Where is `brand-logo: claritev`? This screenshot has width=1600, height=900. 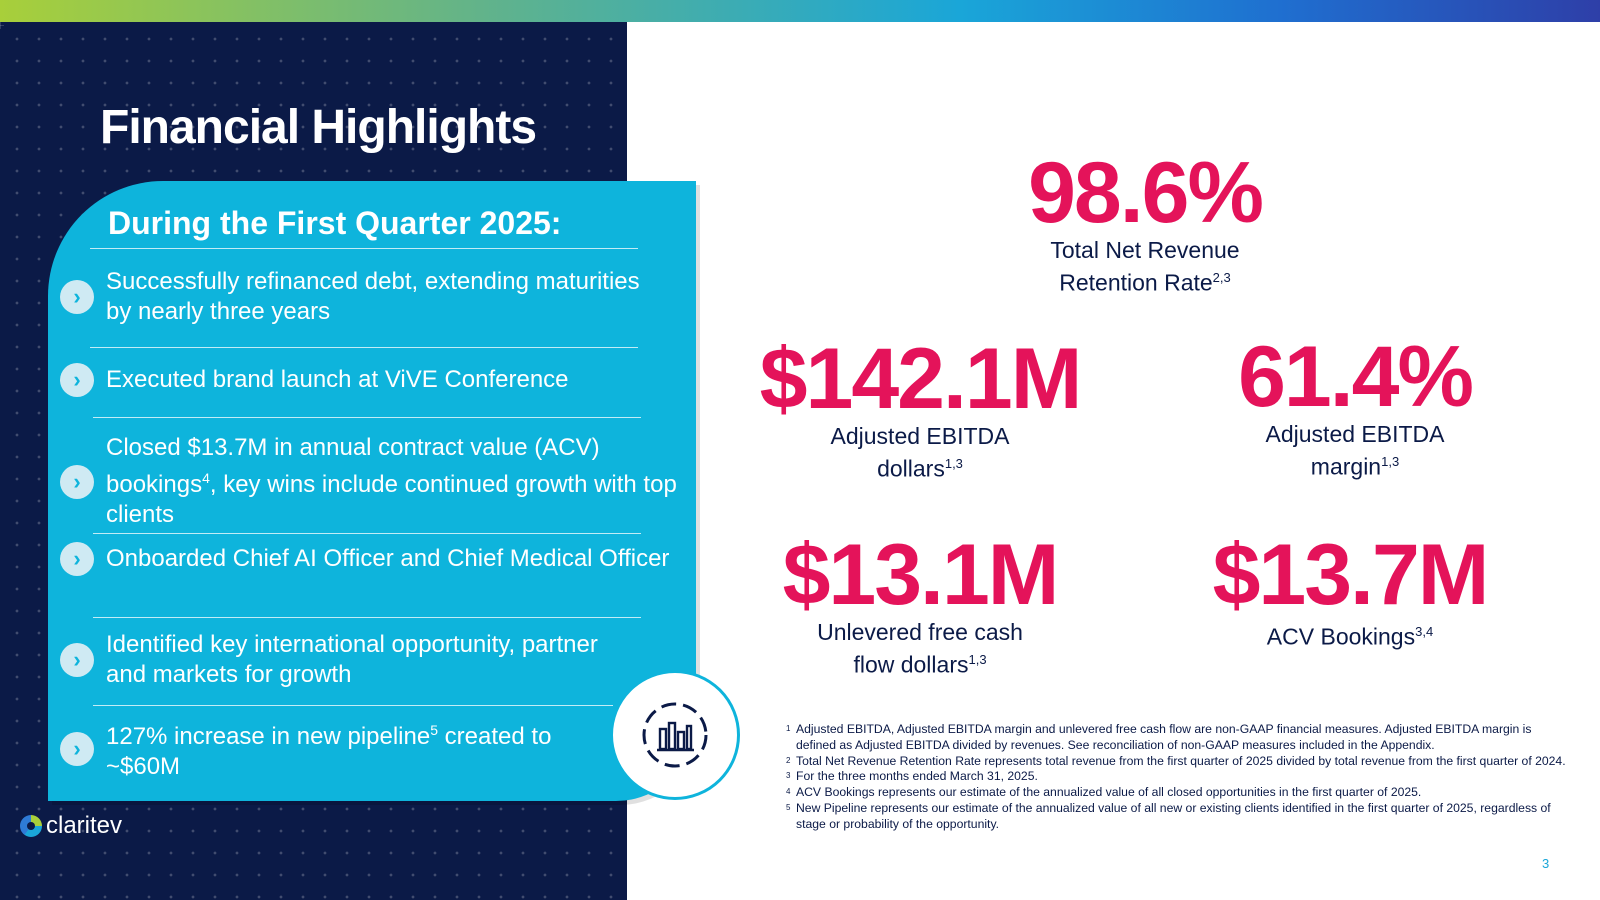 brand-logo: claritev is located at coordinates (71, 826).